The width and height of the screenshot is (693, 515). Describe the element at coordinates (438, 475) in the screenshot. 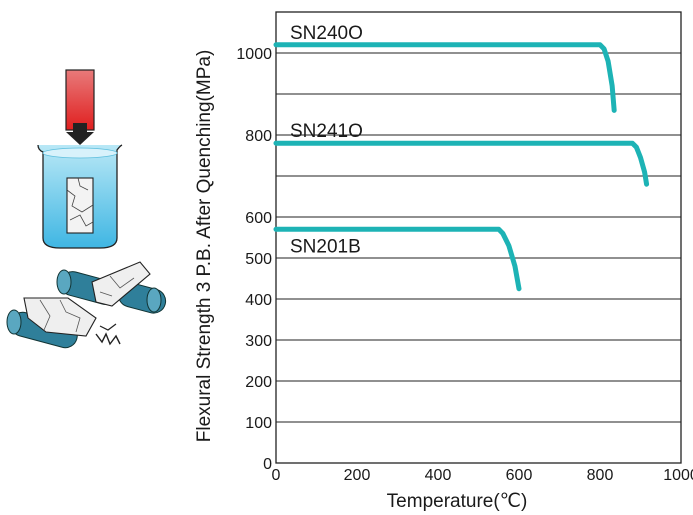

I see `x-tick-label: 400` at that location.